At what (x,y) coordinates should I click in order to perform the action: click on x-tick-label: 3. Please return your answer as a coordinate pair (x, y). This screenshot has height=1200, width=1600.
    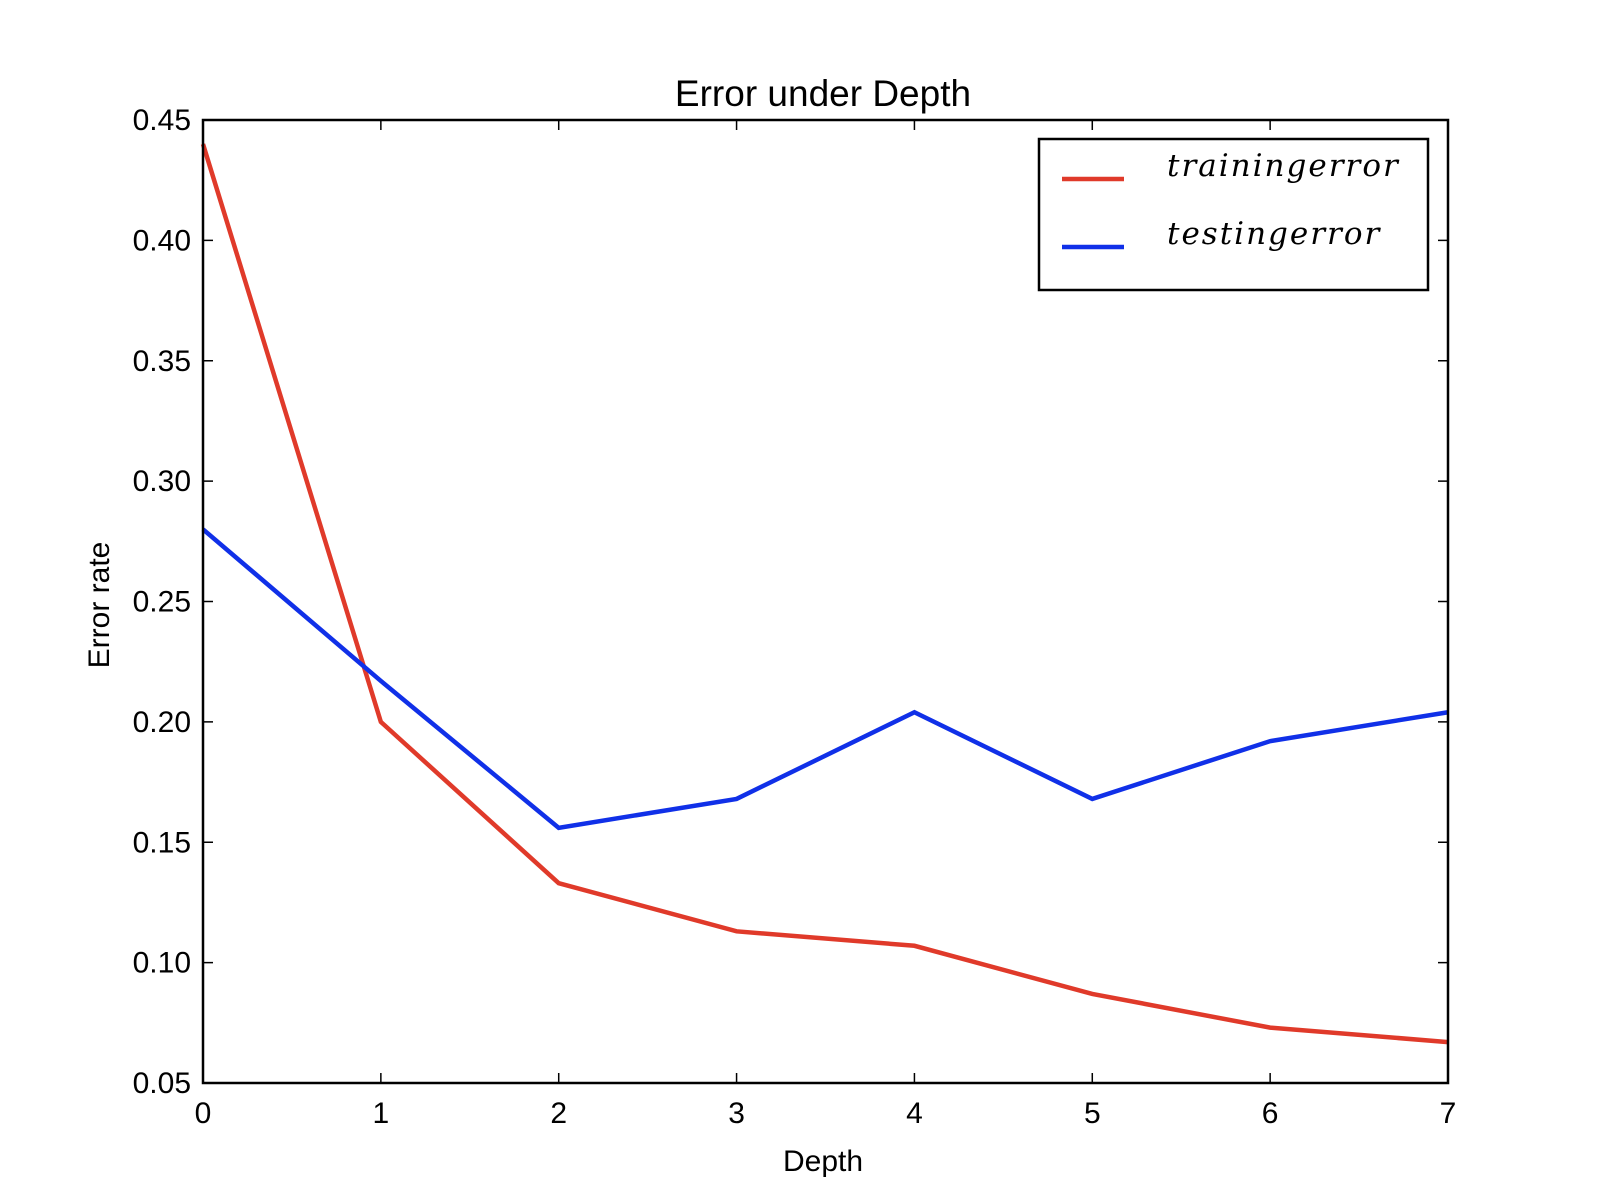
    Looking at the image, I should click on (736, 1113).